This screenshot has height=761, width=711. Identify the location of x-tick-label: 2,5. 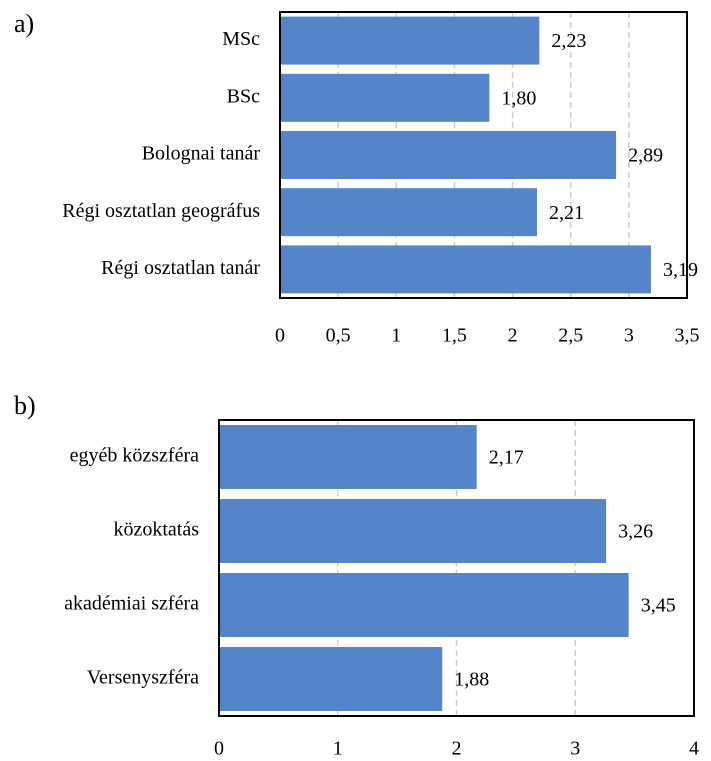
(570, 336).